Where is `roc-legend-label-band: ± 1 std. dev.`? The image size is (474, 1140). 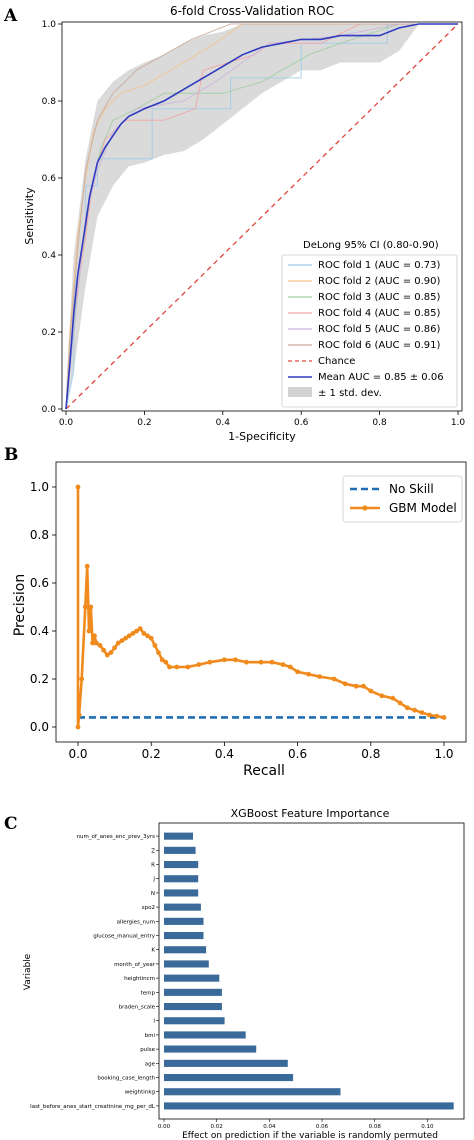 roc-legend-label-band: ± 1 std. dev. is located at coordinates (350, 393).